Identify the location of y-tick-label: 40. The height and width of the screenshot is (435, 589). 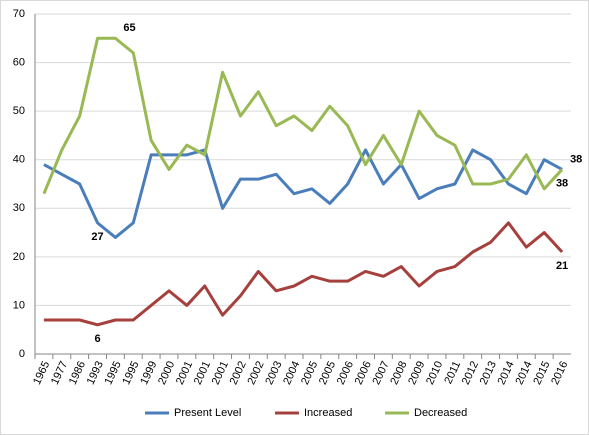
(19, 160).